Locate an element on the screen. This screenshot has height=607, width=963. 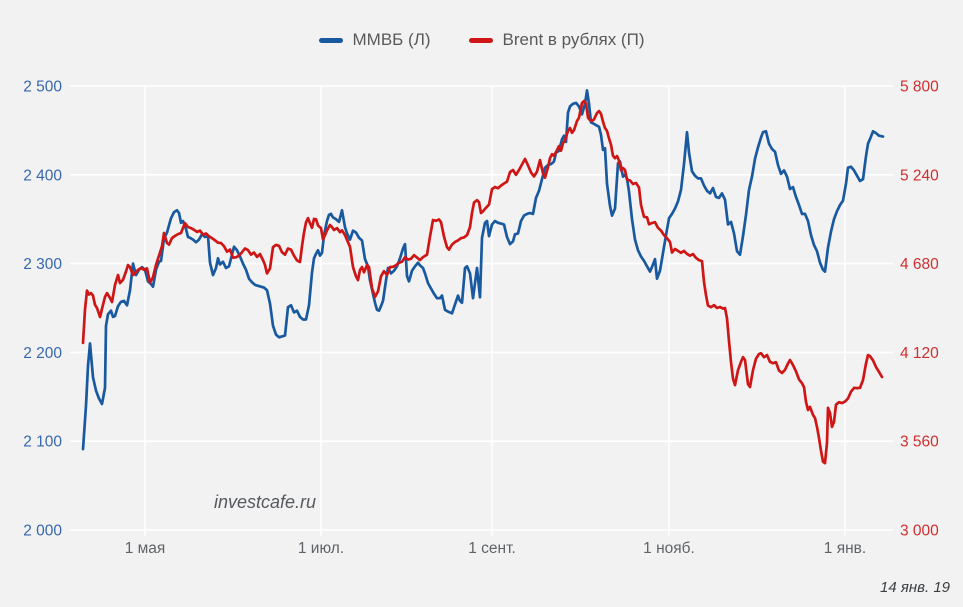
right-axis-tick: 5 240 is located at coordinates (919, 175).